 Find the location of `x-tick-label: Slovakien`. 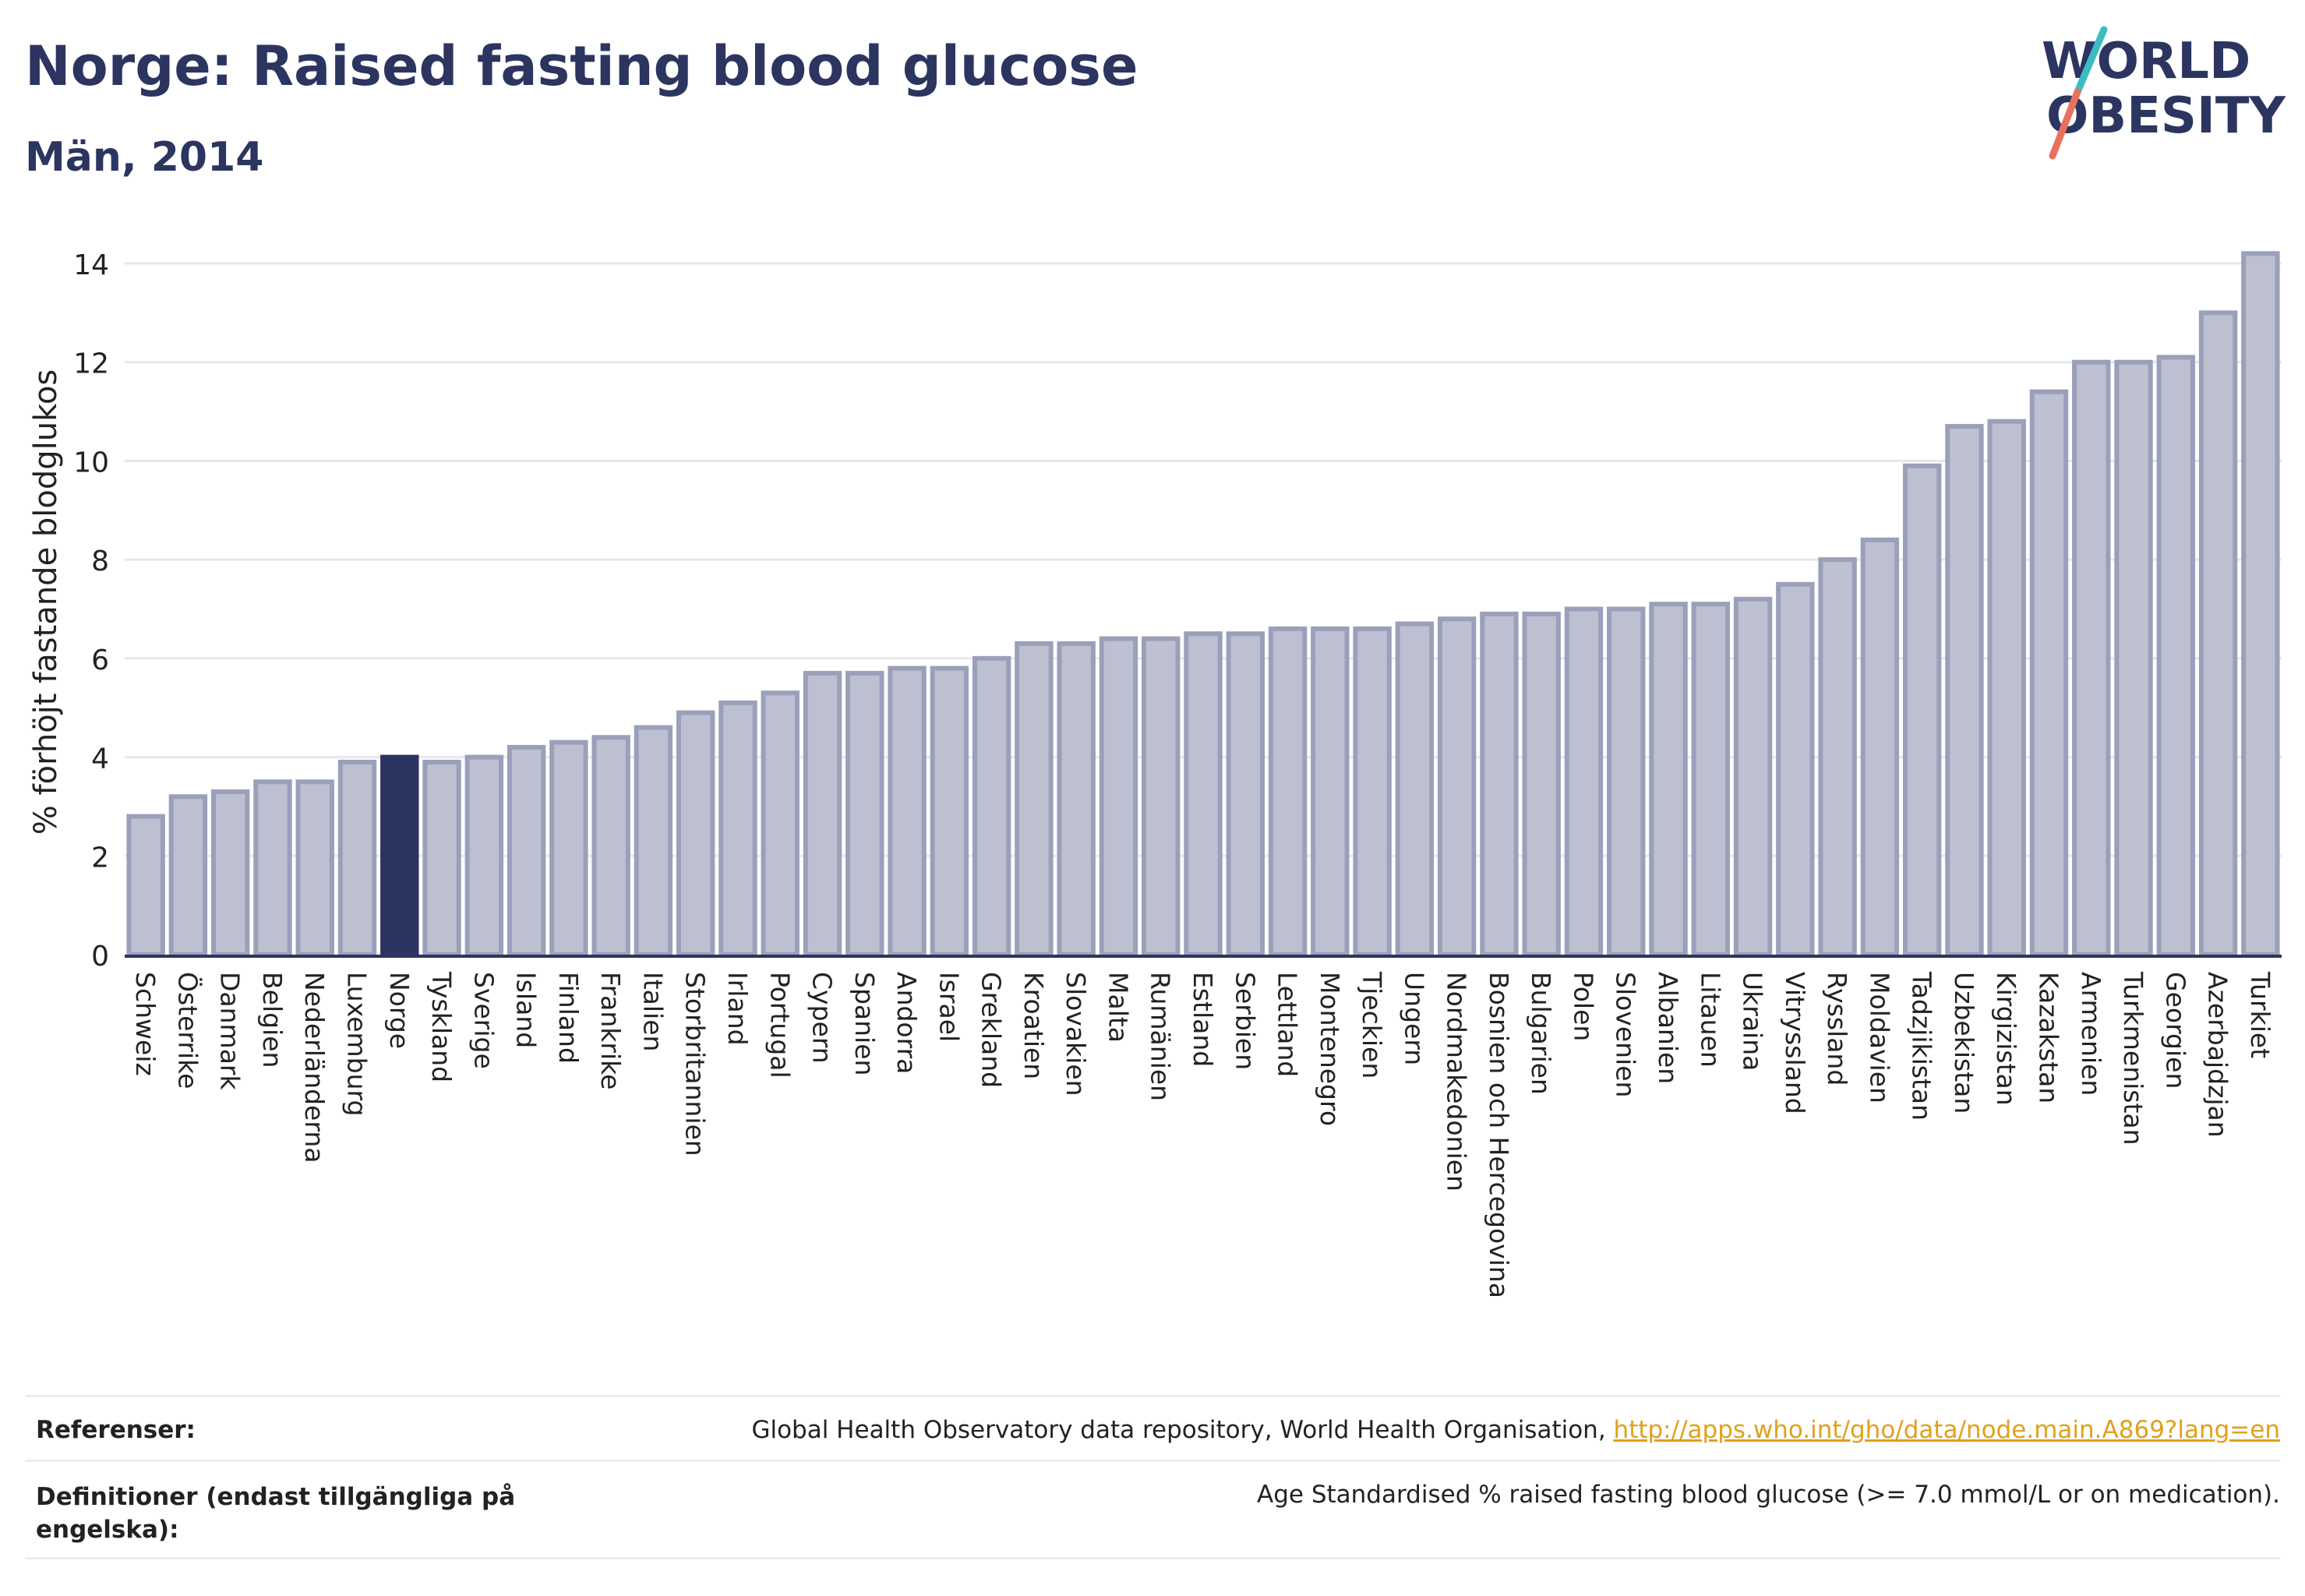

x-tick-label: Slovakien is located at coordinates (1076, 1034).